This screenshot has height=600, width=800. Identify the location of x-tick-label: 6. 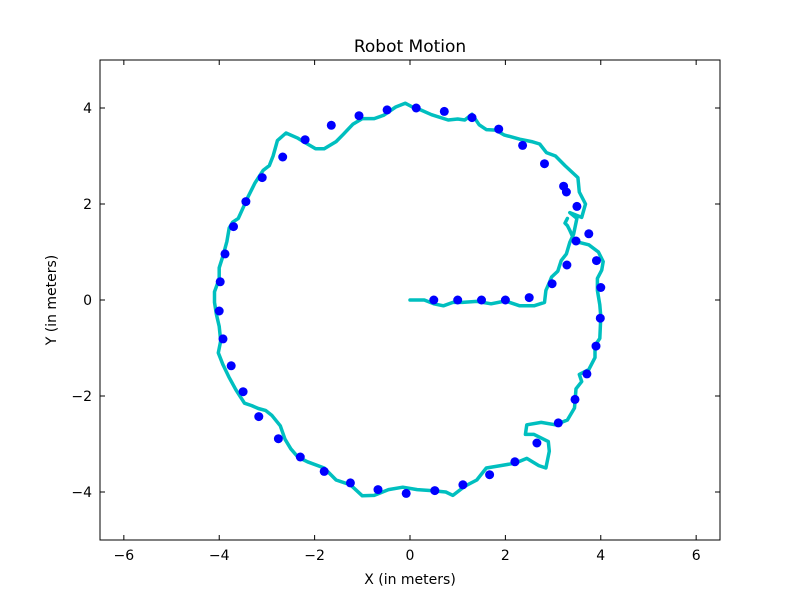
(696, 556).